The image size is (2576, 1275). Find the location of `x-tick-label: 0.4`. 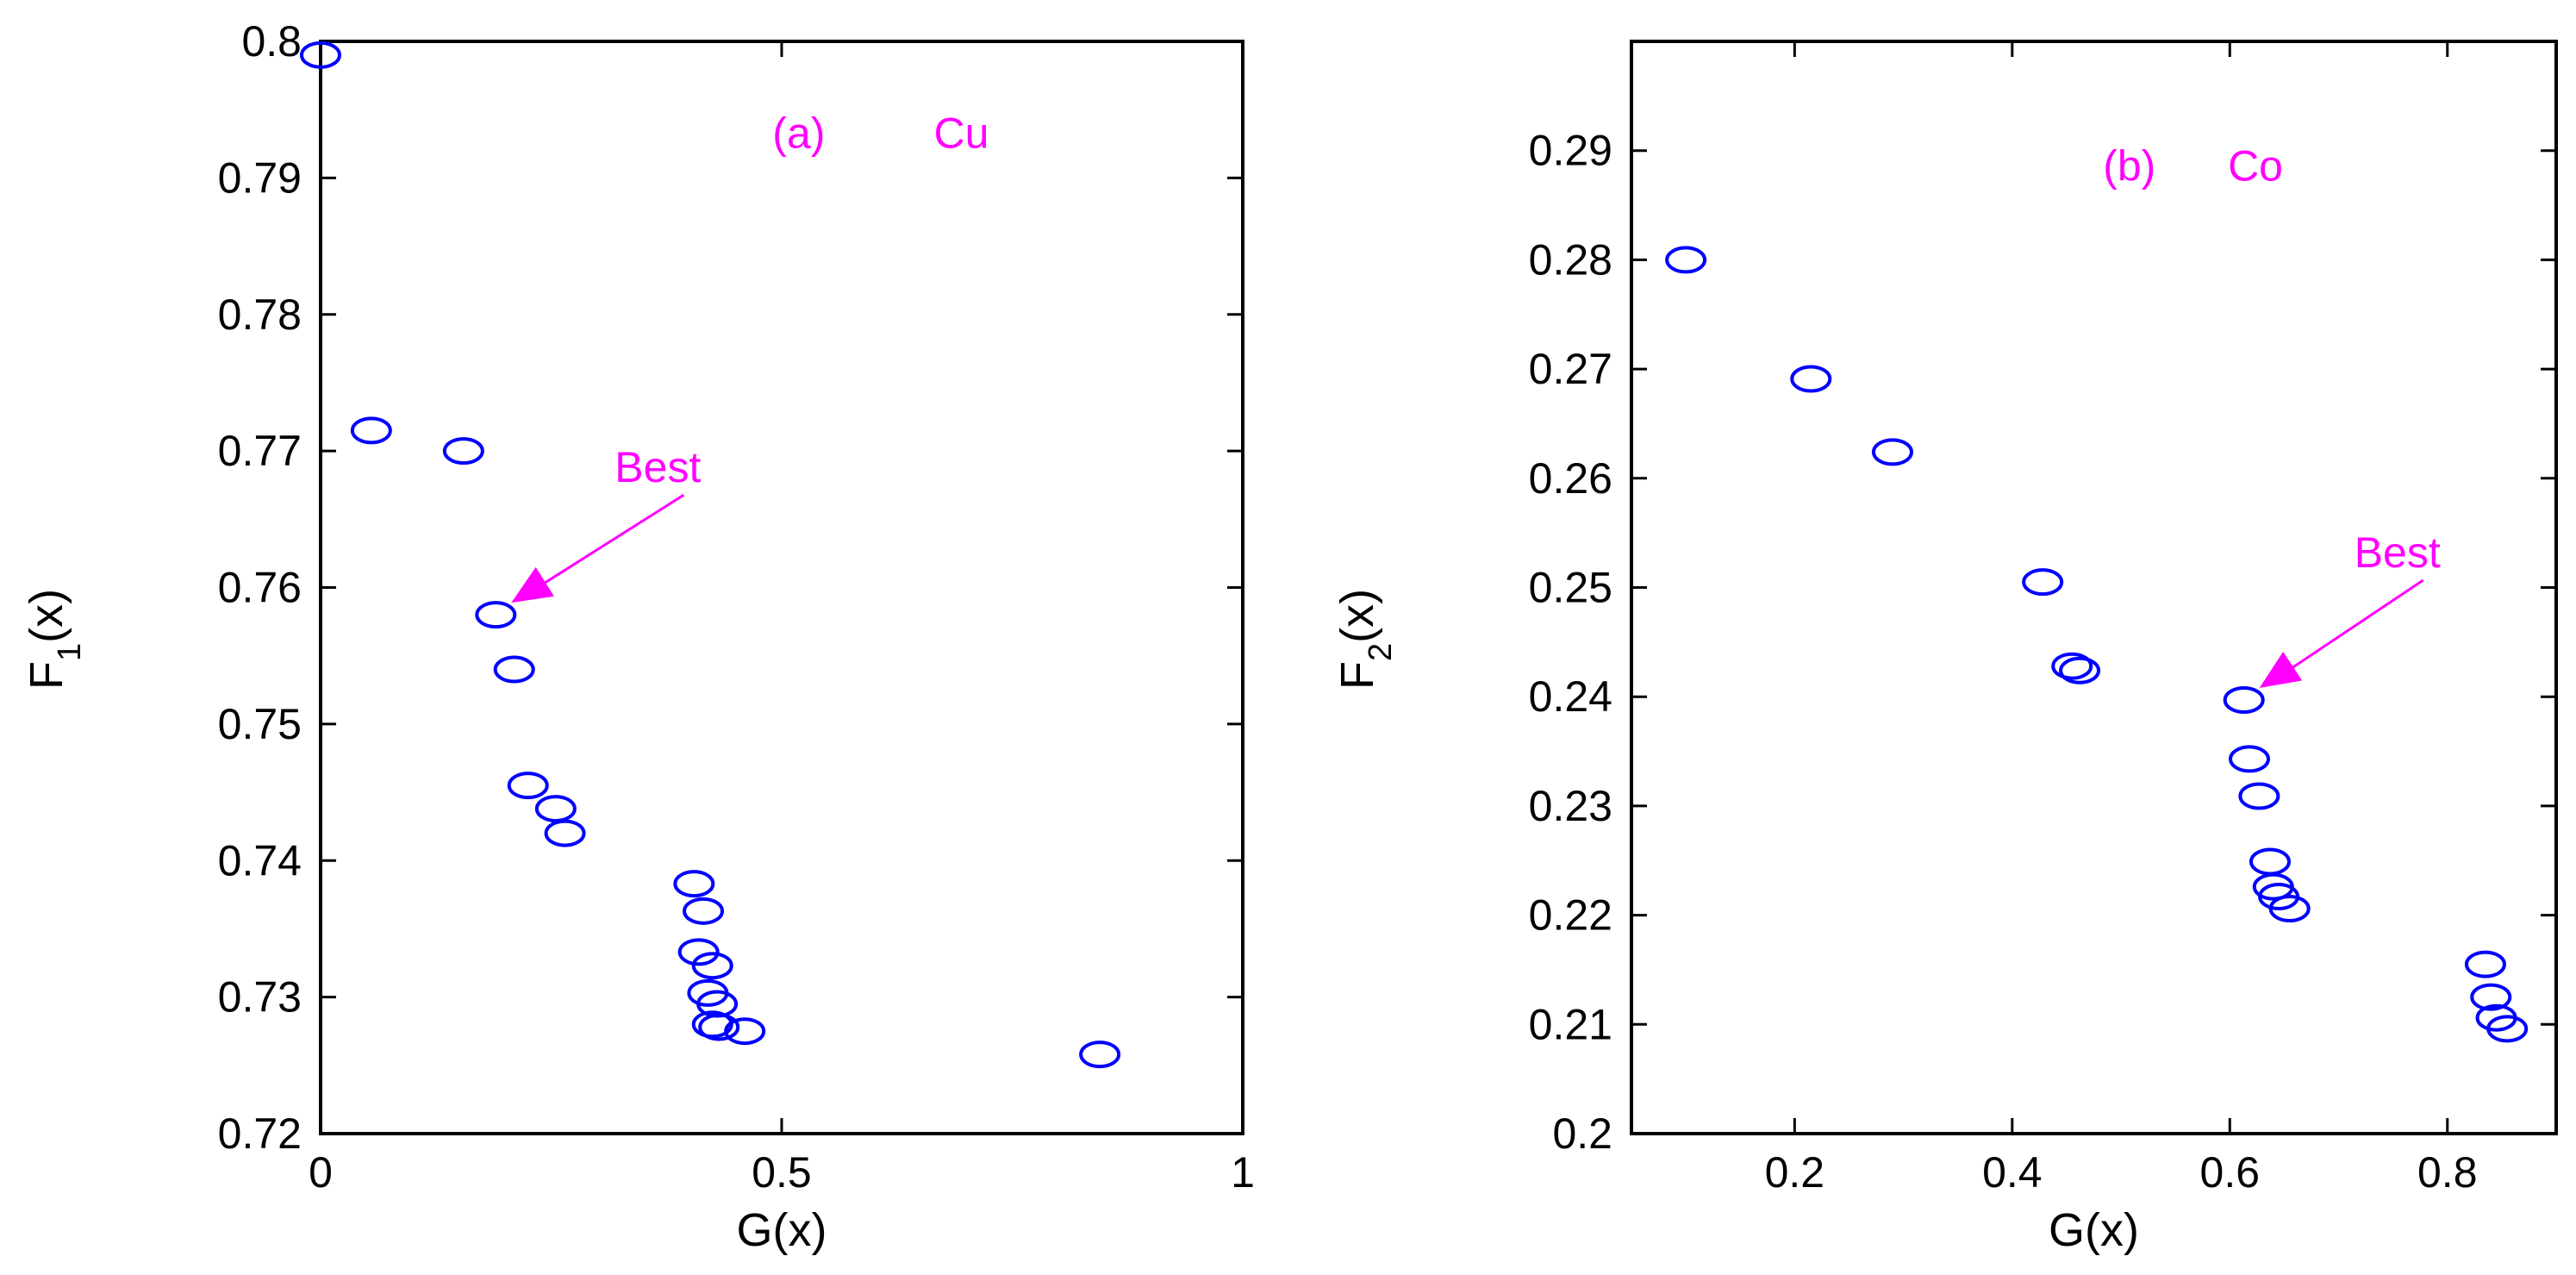

x-tick-label: 0.4 is located at coordinates (2012, 1172).